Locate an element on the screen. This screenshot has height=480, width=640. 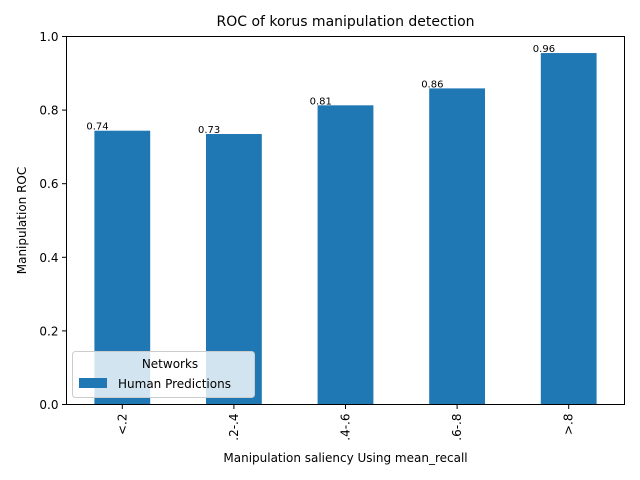
bar-data-label: 0.73 is located at coordinates (209, 130).